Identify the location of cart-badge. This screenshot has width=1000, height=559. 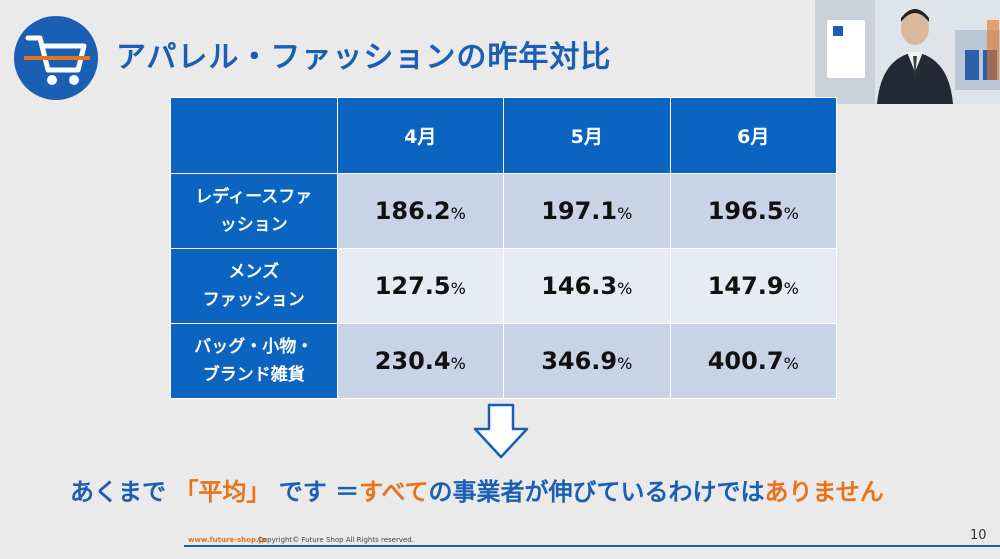
(56, 58).